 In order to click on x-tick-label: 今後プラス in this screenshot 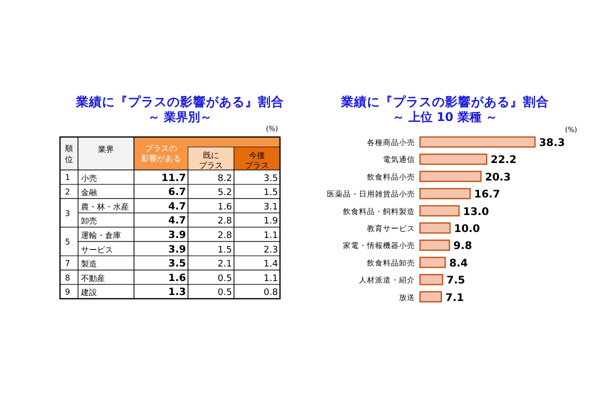, I will do `click(257, 160)`.